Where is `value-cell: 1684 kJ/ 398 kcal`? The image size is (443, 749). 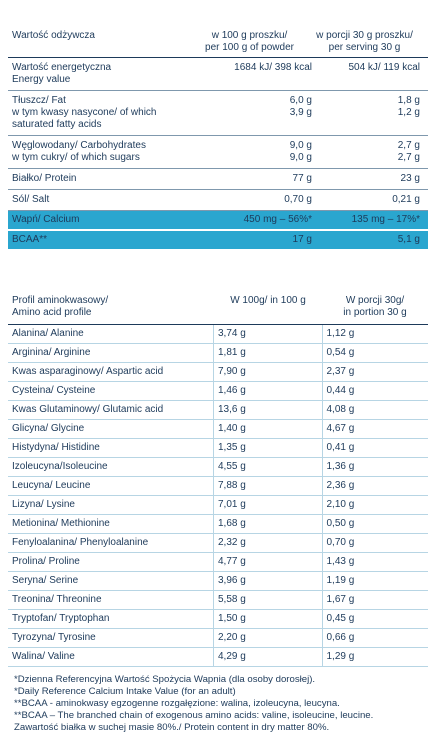 value-cell: 1684 kJ/ 398 kcal is located at coordinates (261, 74).